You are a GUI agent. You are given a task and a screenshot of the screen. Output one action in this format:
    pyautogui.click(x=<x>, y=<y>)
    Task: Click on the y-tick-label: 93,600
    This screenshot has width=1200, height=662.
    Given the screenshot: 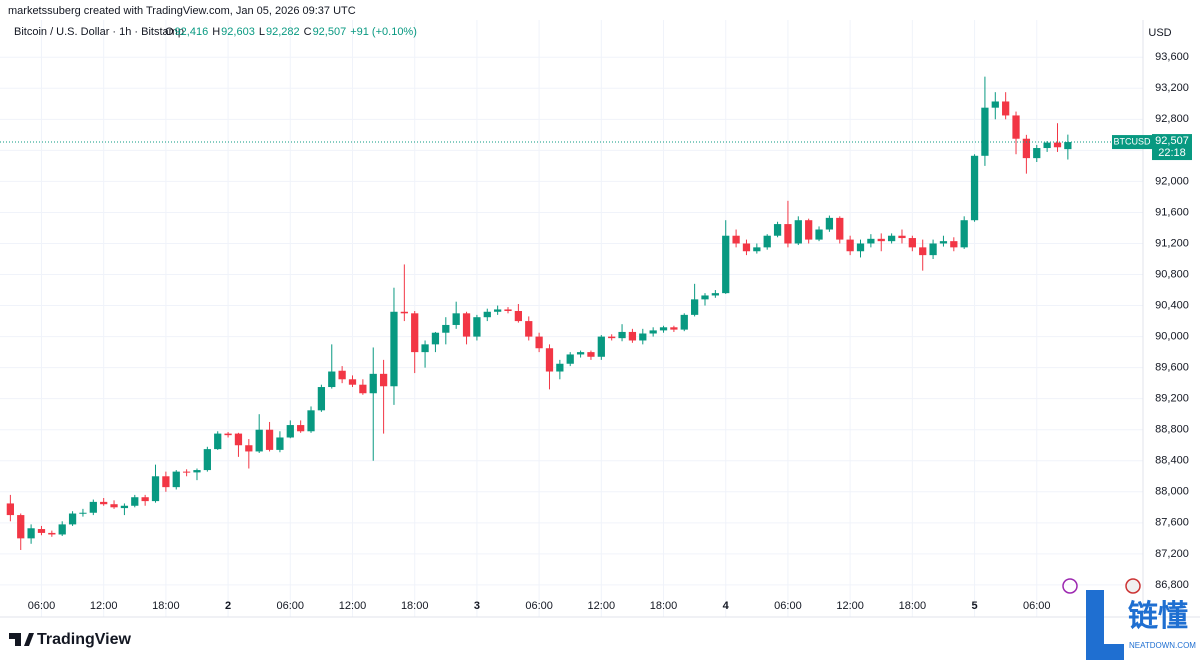 What is the action you would take?
    pyautogui.click(x=1172, y=57)
    